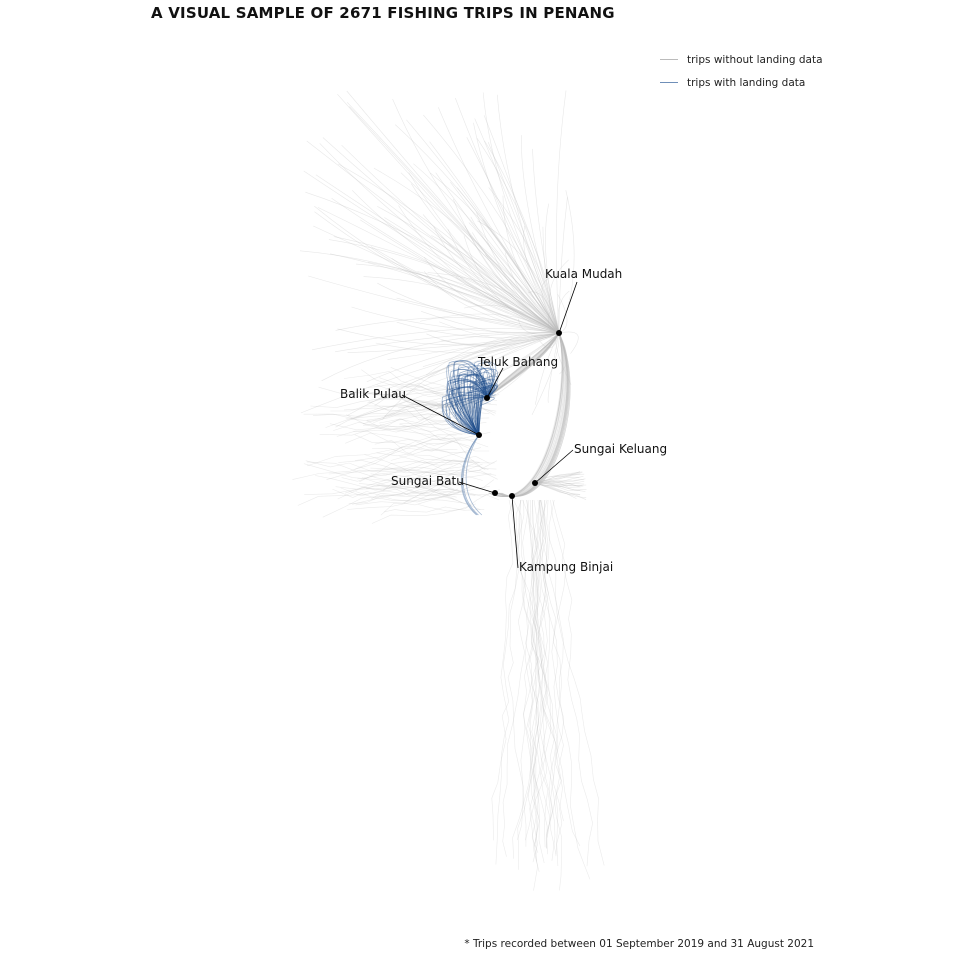  Describe the element at coordinates (583, 274) in the screenshot. I see `place-label-kuala-mudah: Kuala Mudah` at that location.